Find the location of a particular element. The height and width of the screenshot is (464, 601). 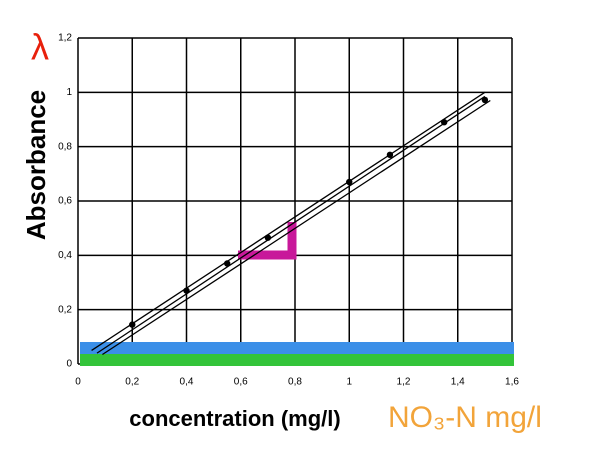

x-axis-label: concentration (mg/l) is located at coordinates (234, 418).